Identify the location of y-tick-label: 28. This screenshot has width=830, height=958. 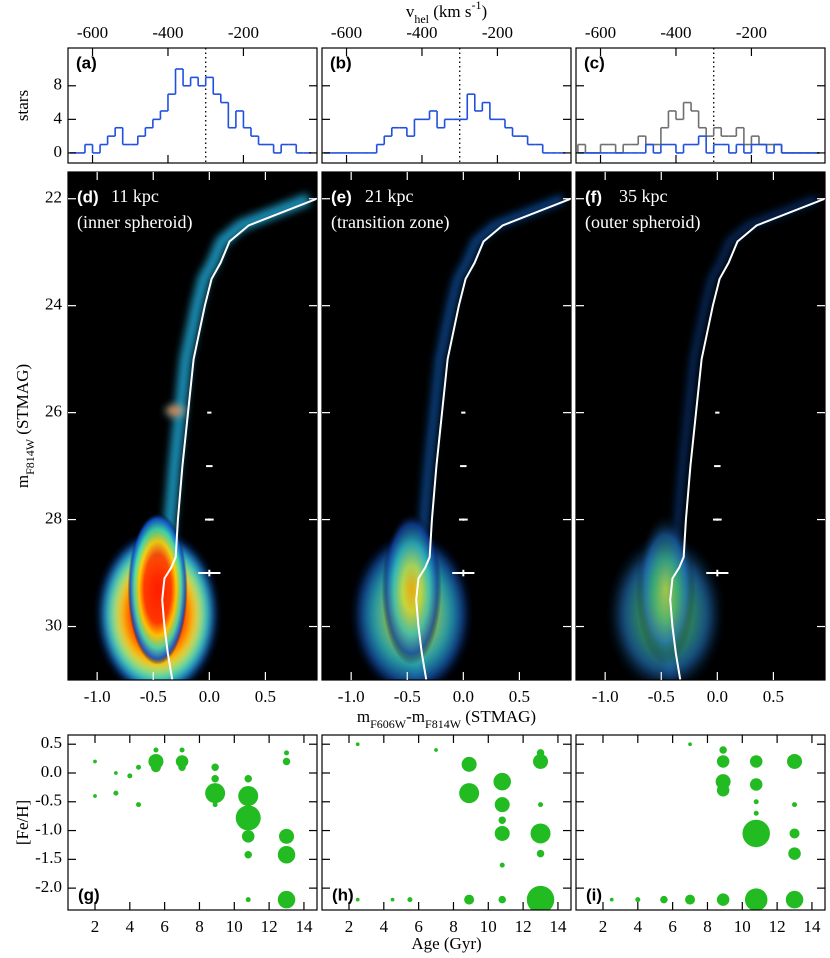
(53, 517).